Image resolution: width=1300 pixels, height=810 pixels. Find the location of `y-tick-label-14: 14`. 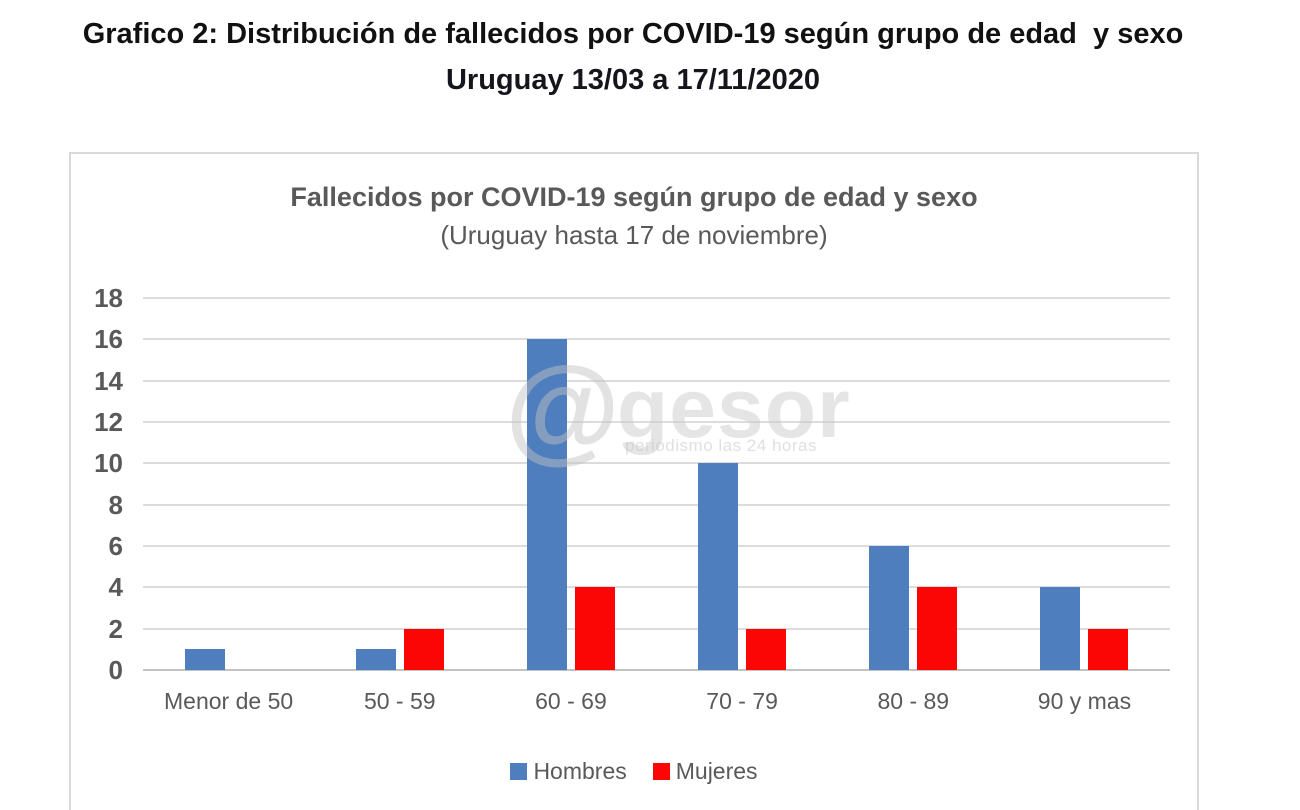

y-tick-label-14: 14 is located at coordinates (108, 380).